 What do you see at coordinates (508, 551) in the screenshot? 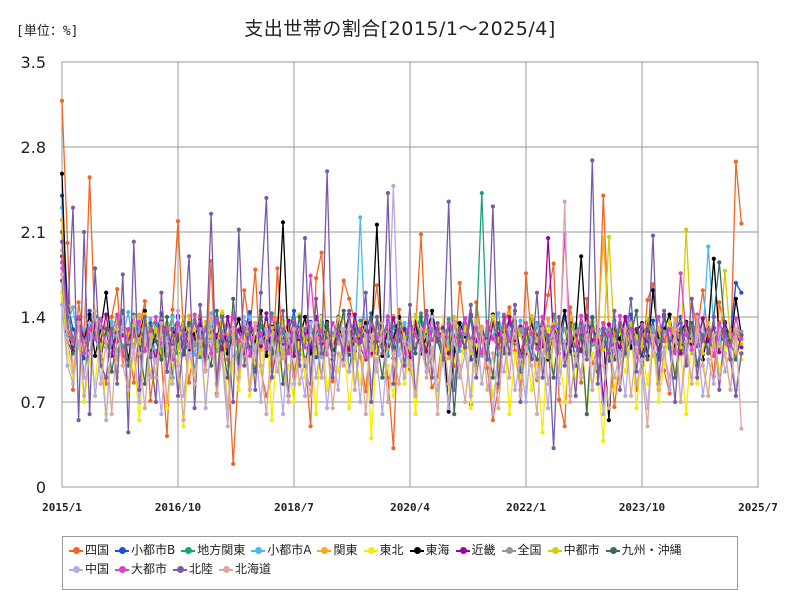
I see `legend-swatch` at bounding box center [508, 551].